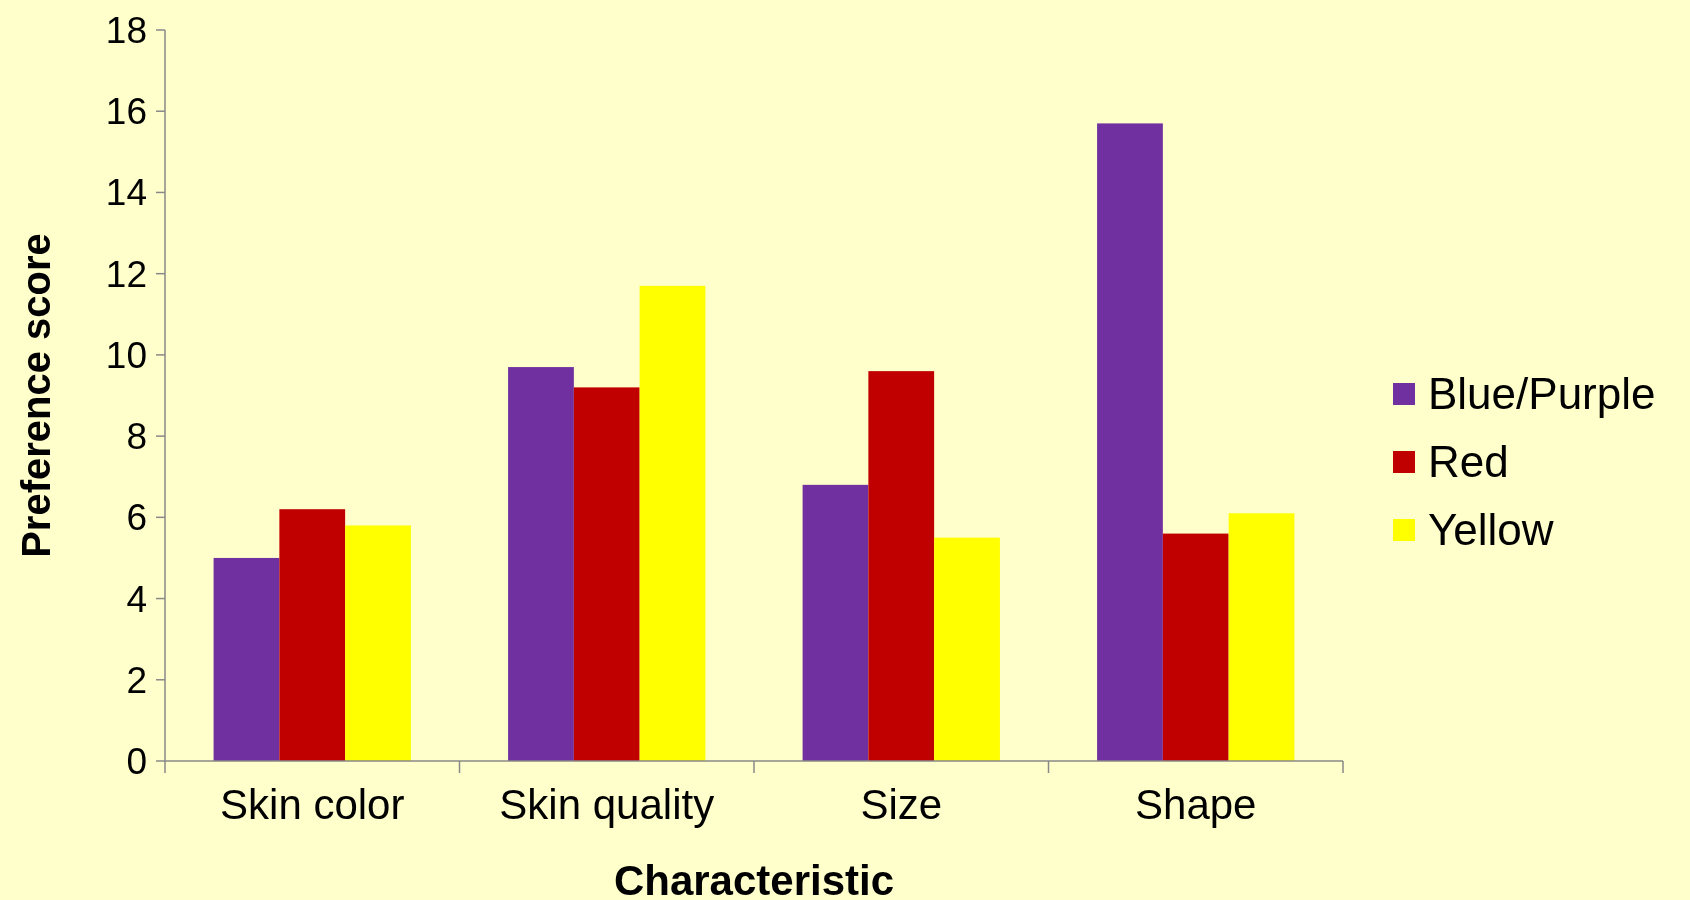 Image resolution: width=1690 pixels, height=900 pixels. Describe the element at coordinates (126, 274) in the screenshot. I see `y-tick-label: 12` at that location.